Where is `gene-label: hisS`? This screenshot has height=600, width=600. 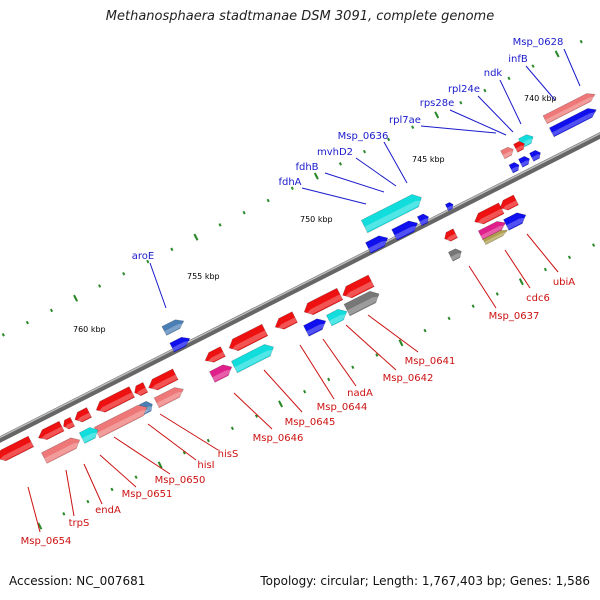 gene-label: hisS is located at coordinates (228, 454).